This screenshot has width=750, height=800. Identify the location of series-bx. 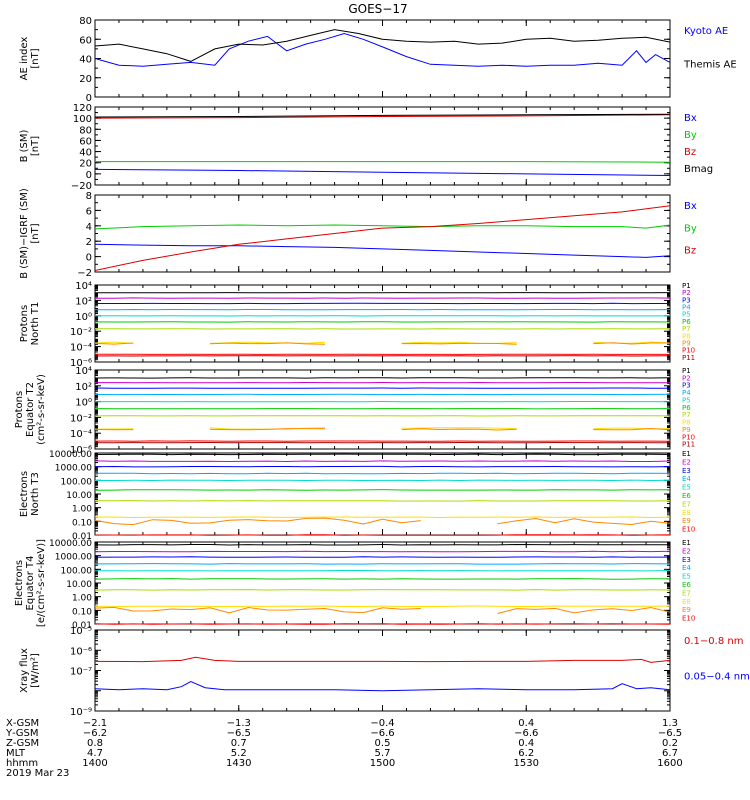
(382, 250).